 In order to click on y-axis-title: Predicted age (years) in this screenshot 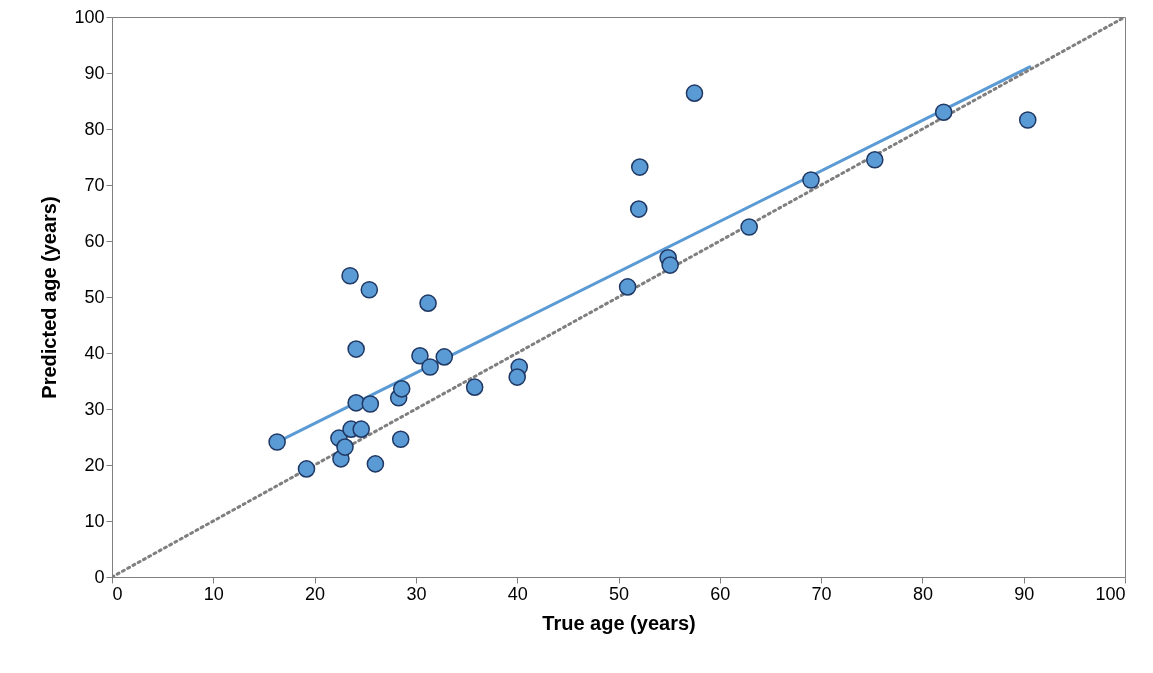, I will do `click(49, 297)`.